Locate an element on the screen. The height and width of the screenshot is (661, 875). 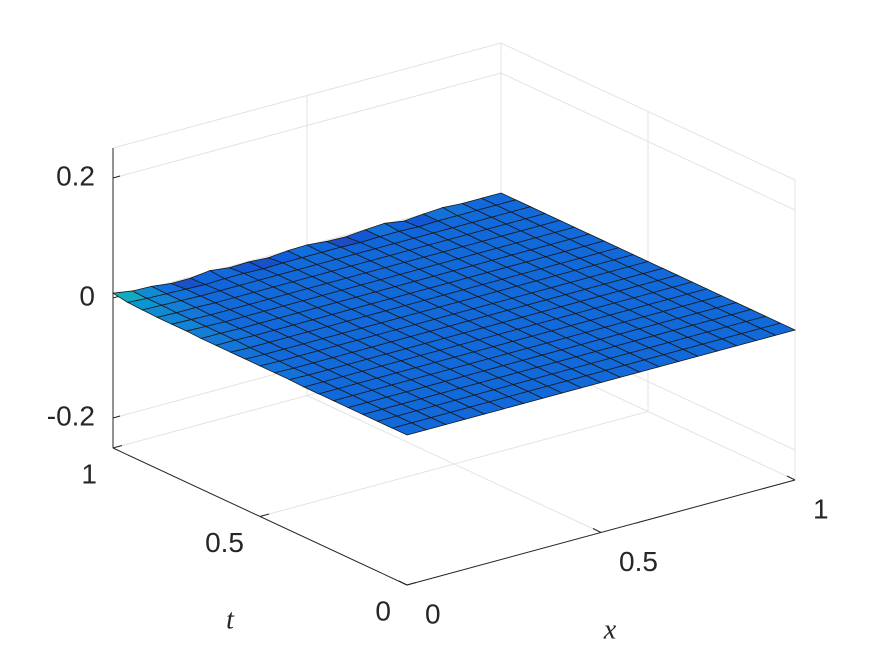
t-axis-label: t is located at coordinates (230, 619).